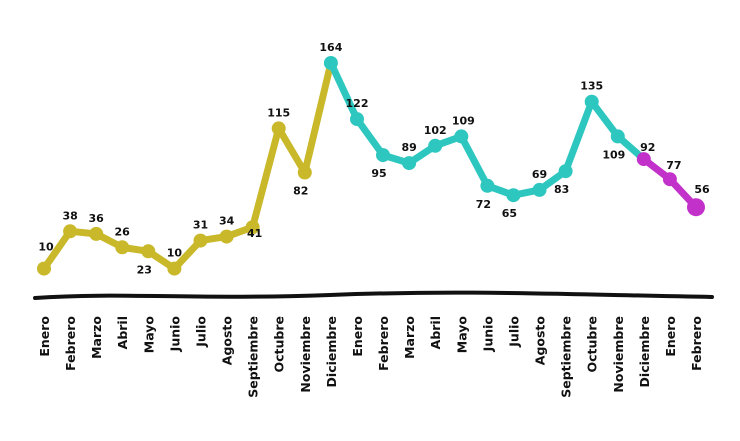 The height and width of the screenshot is (441, 740). What do you see at coordinates (373, 295) in the screenshot?
I see `x-axis-line` at bounding box center [373, 295].